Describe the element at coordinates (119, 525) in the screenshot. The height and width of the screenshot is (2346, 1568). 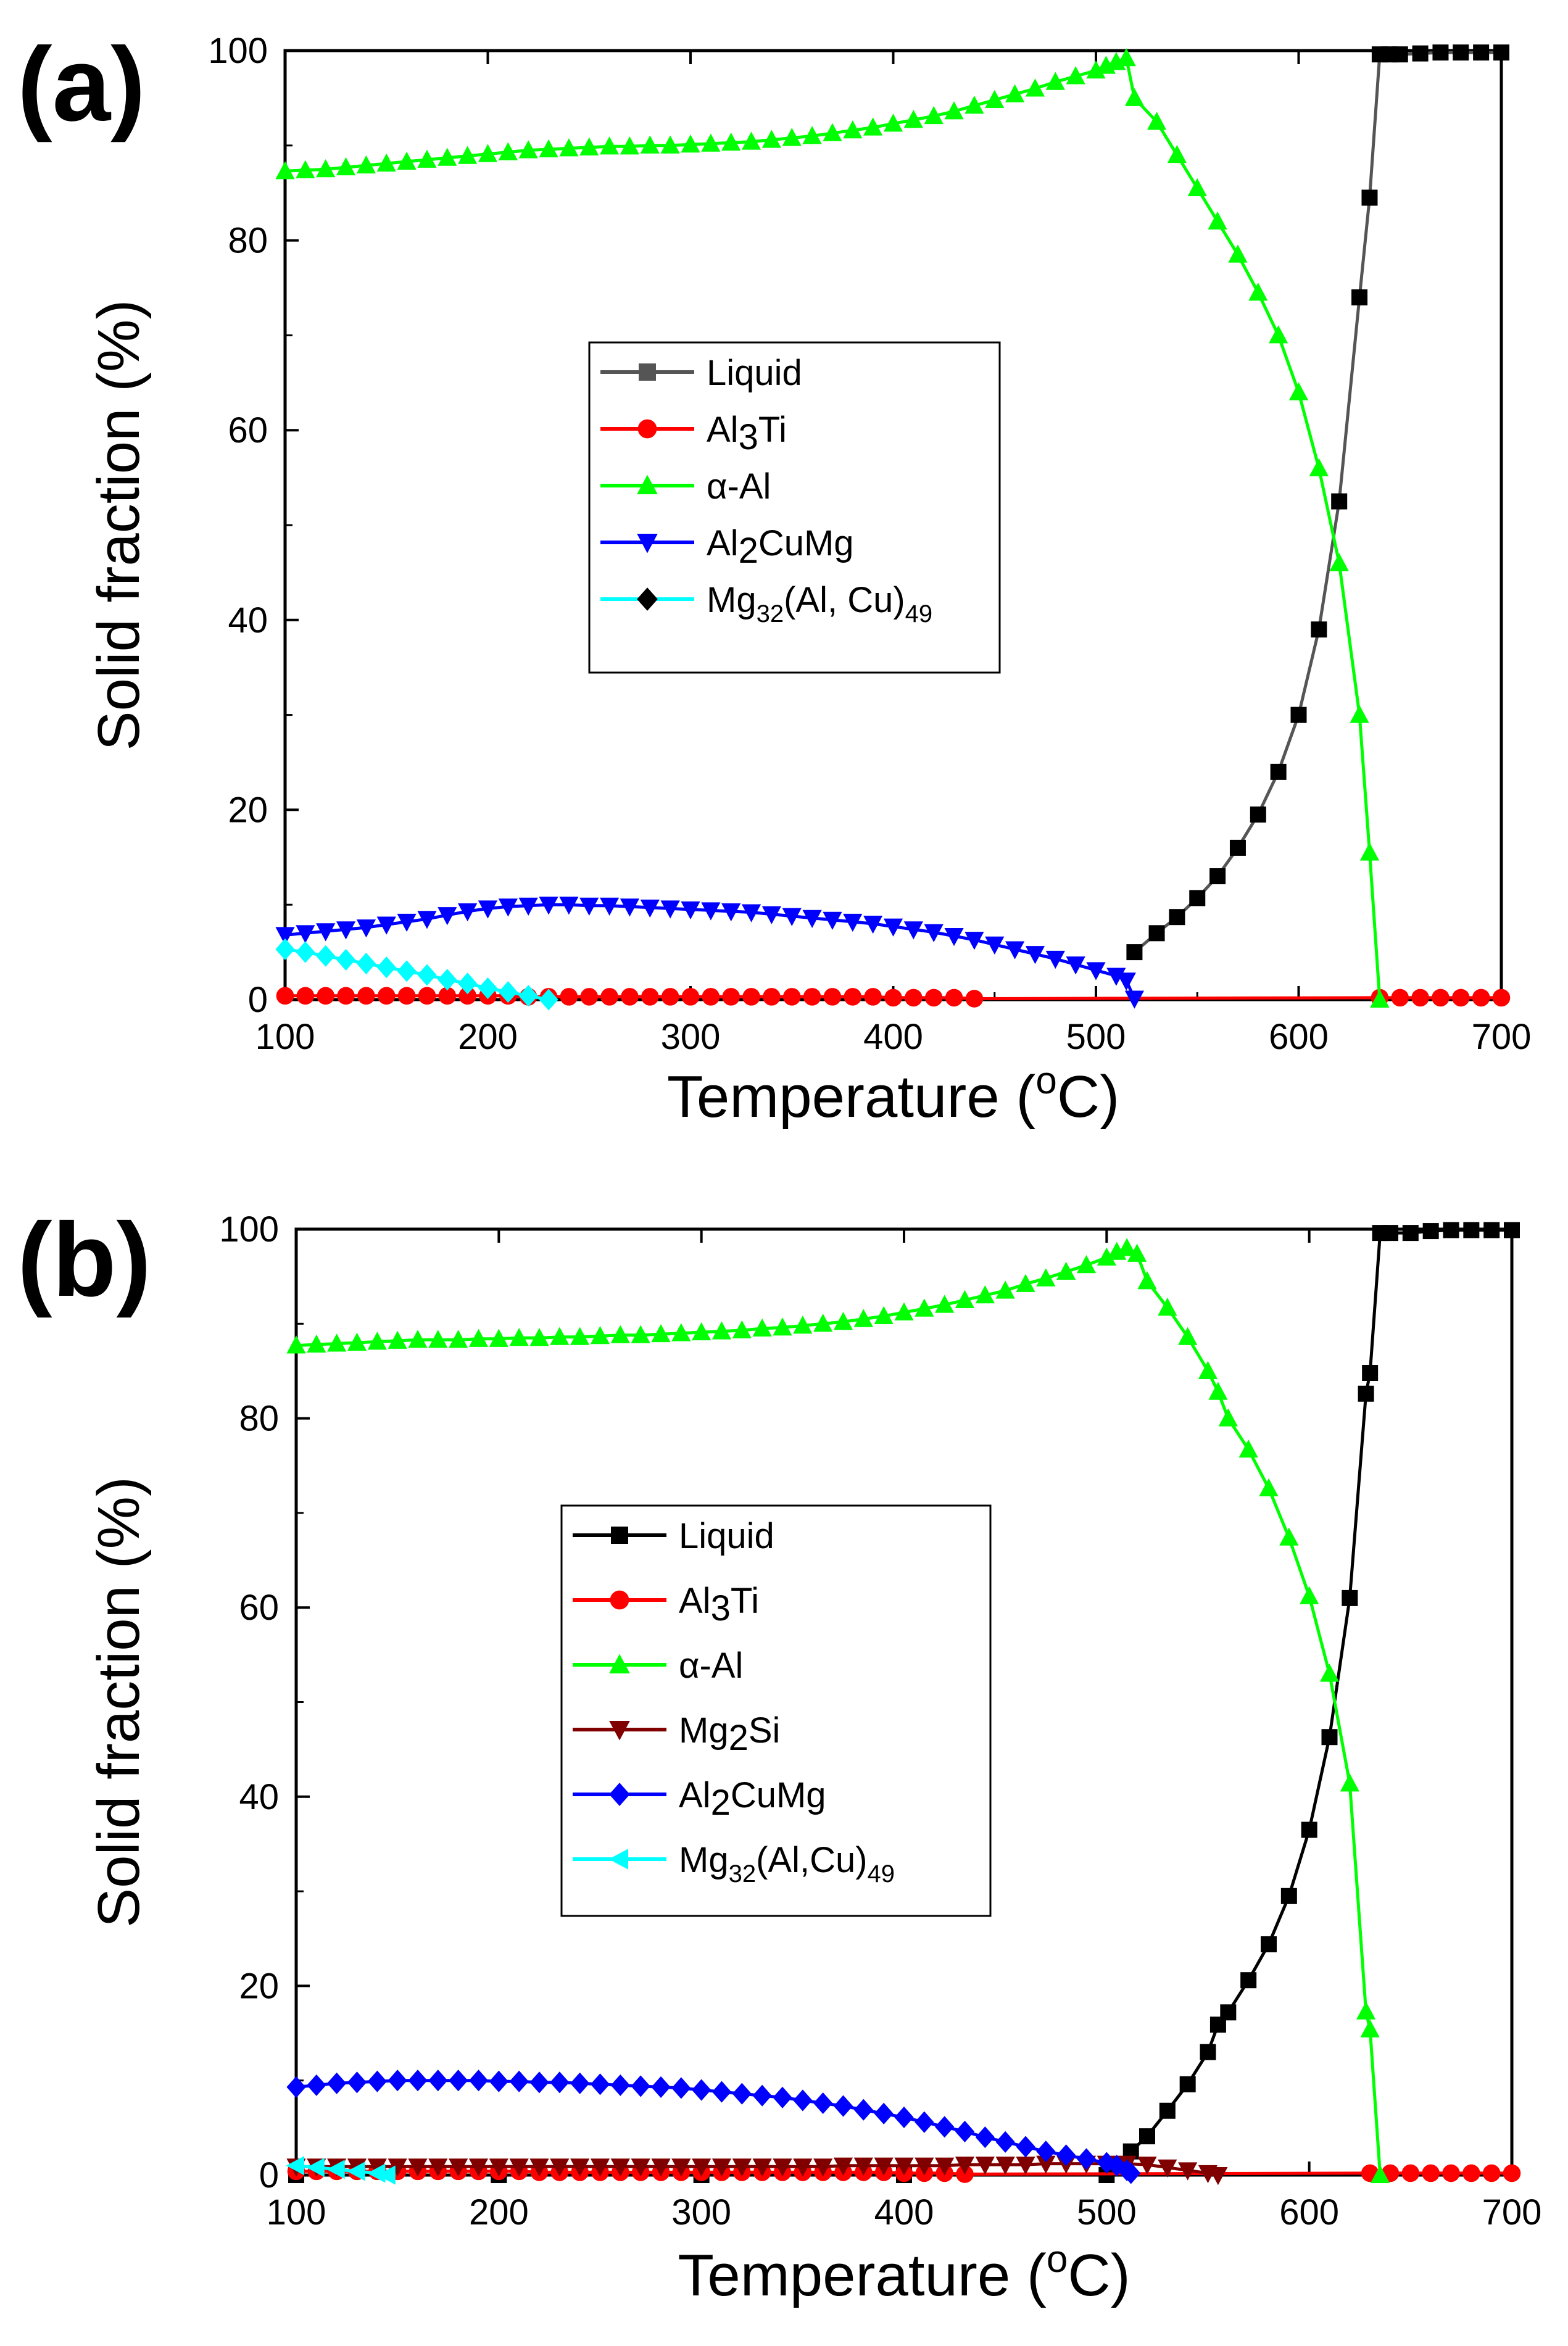
I see `panel-a-y-axis-title: Solid fraction (%)` at that location.